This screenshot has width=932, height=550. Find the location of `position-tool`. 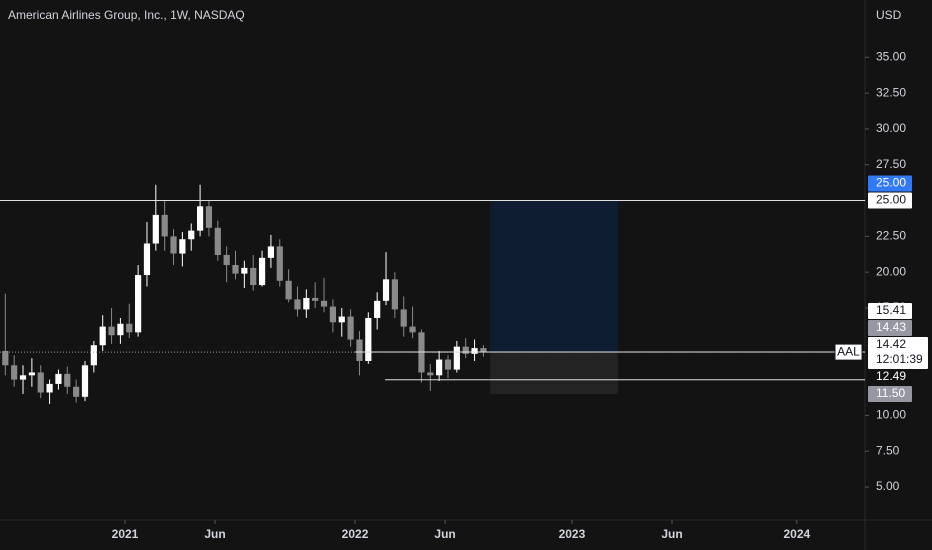

position-tool is located at coordinates (554, 297).